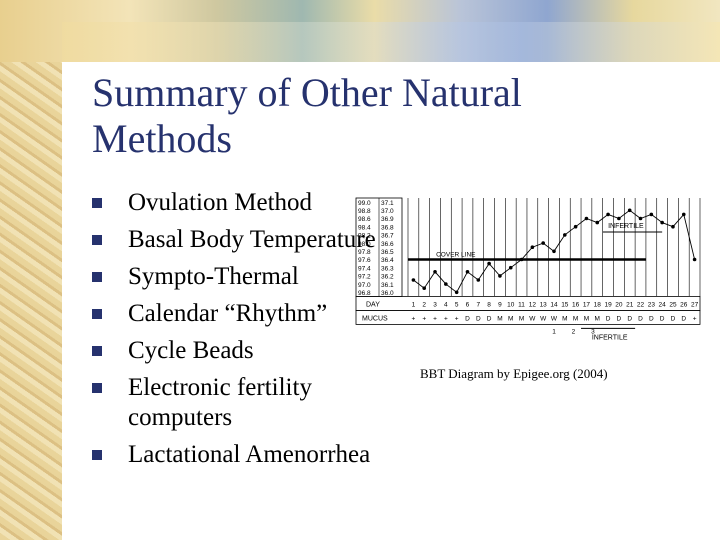 This screenshot has width=720, height=540. What do you see at coordinates (543, 318) in the screenshot?
I see `mucus-code: W` at bounding box center [543, 318].